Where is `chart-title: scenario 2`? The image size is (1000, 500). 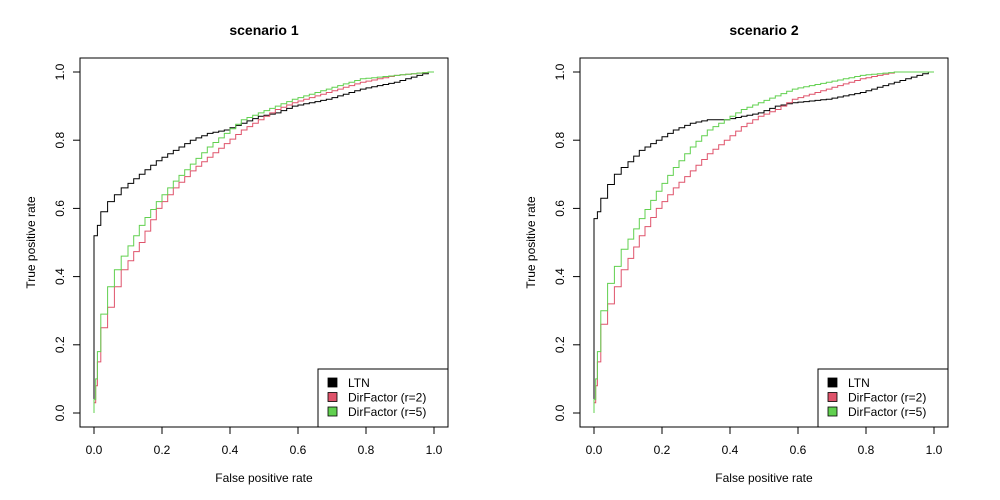 chart-title: scenario 2 is located at coordinates (763, 30).